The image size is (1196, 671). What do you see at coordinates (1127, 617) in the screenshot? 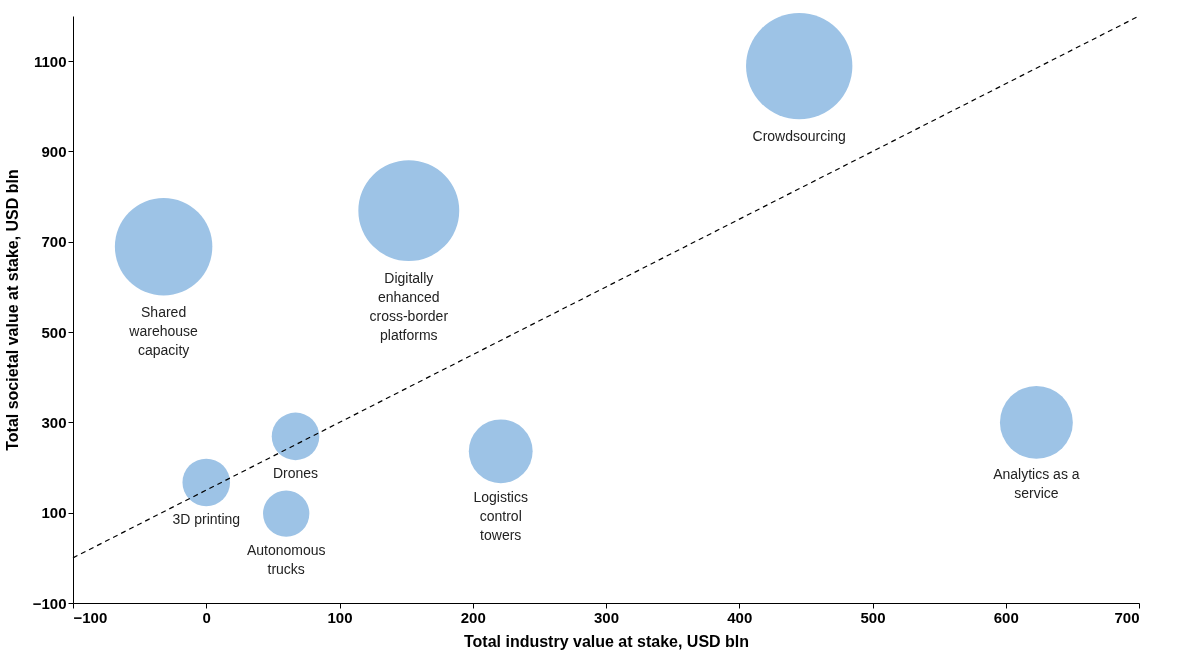
I see `x-tick-label: 700` at bounding box center [1127, 617].